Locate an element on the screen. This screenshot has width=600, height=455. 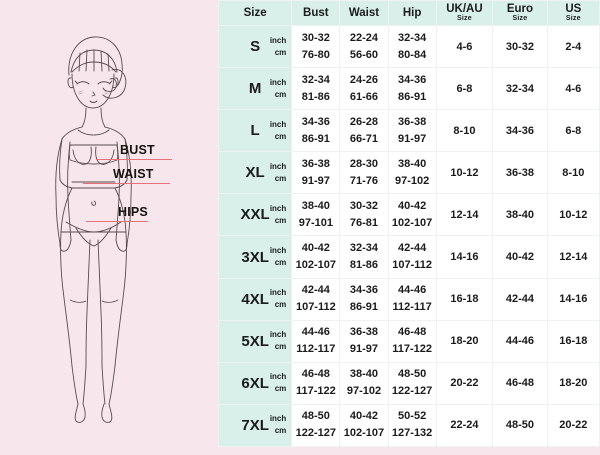
bust-inch-value: 38-40 is located at coordinates (315, 205).